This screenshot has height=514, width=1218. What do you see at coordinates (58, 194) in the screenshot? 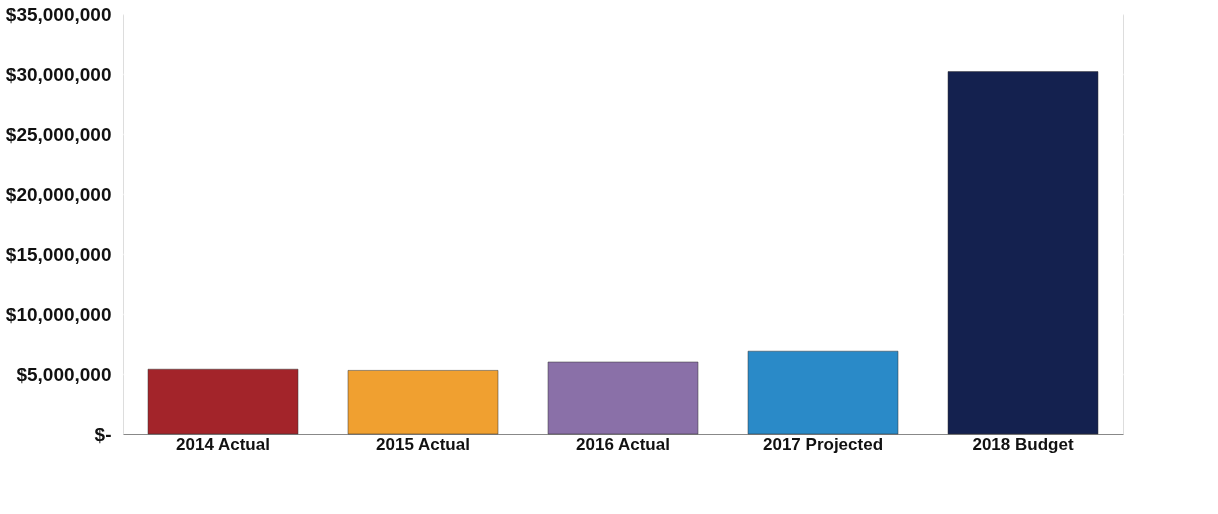
I see `y-tick-label: $20,000,000` at bounding box center [58, 194].